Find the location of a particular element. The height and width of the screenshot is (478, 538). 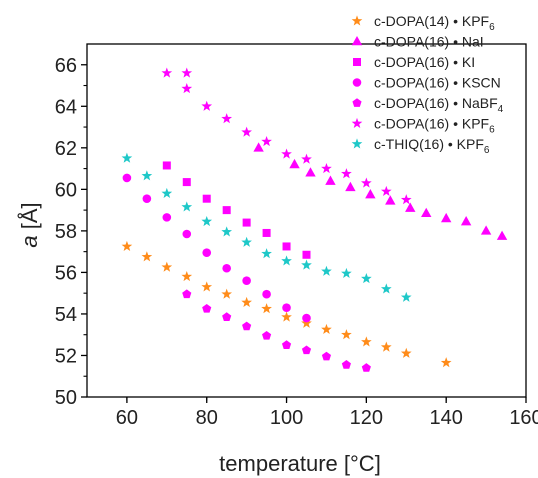

legend-label: c-DOPA(14) • KPF6 is located at coordinates (434, 23).